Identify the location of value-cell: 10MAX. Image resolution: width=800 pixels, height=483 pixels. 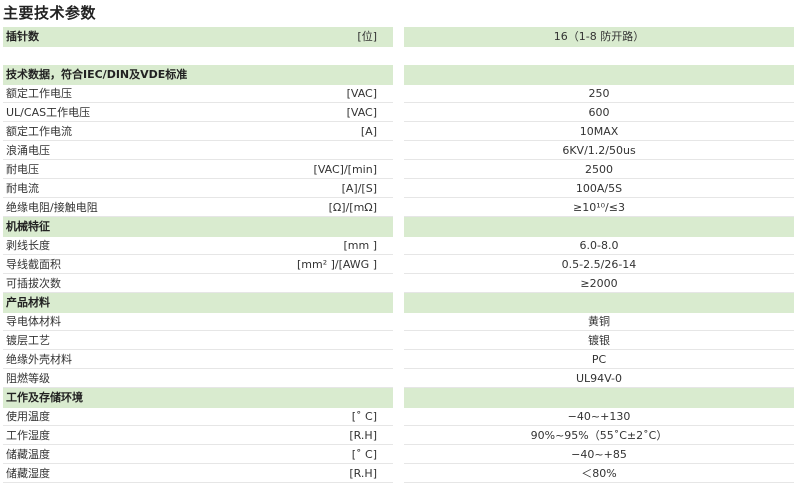
(599, 131).